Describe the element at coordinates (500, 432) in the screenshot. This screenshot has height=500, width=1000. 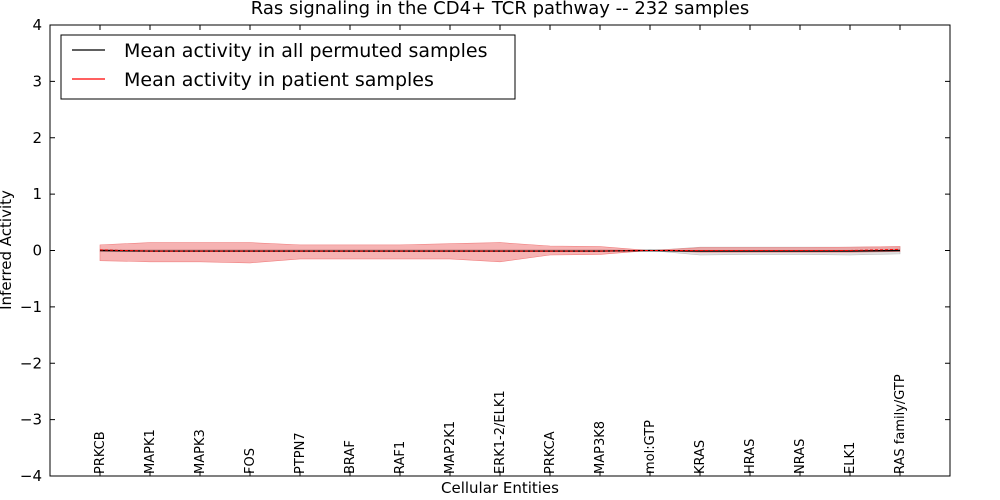
I see `x-tick-label: ERK1-2/ELK1` at that location.